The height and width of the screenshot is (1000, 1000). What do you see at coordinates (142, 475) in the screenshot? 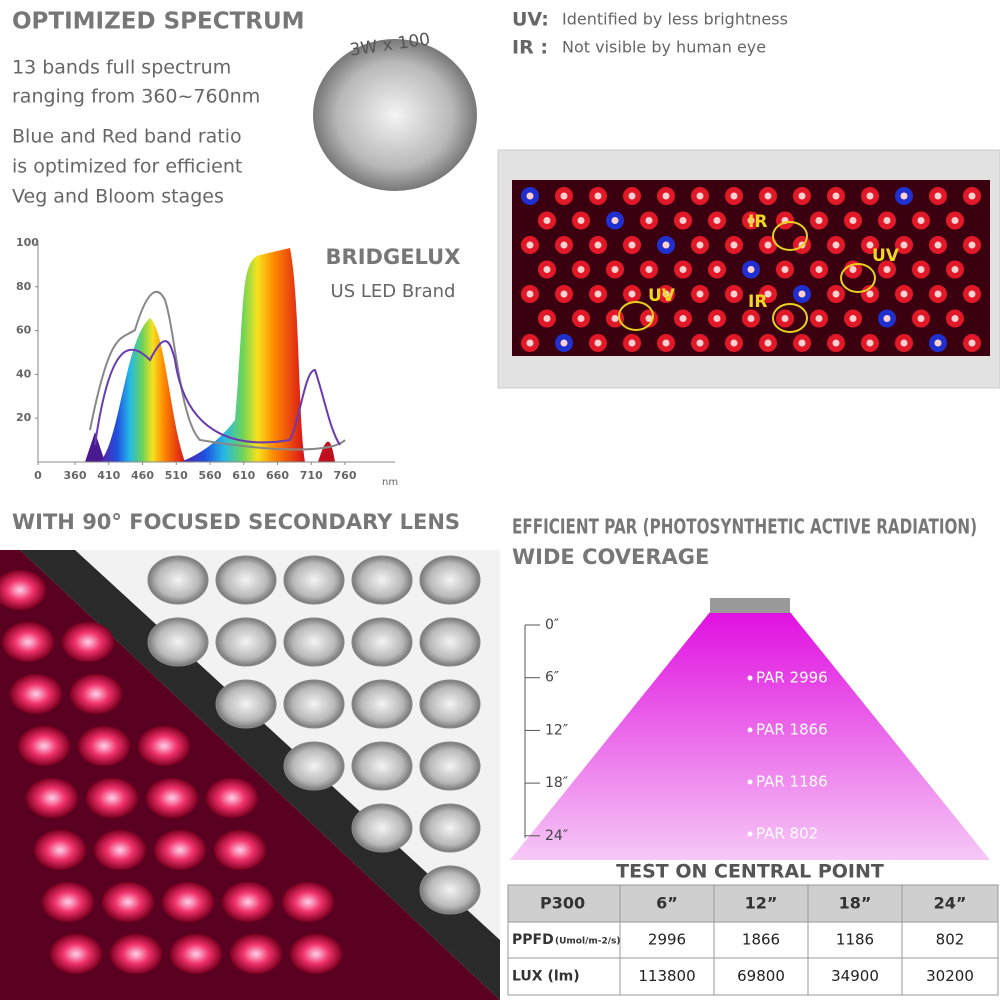
I see `x-tick-label: 460` at bounding box center [142, 475].